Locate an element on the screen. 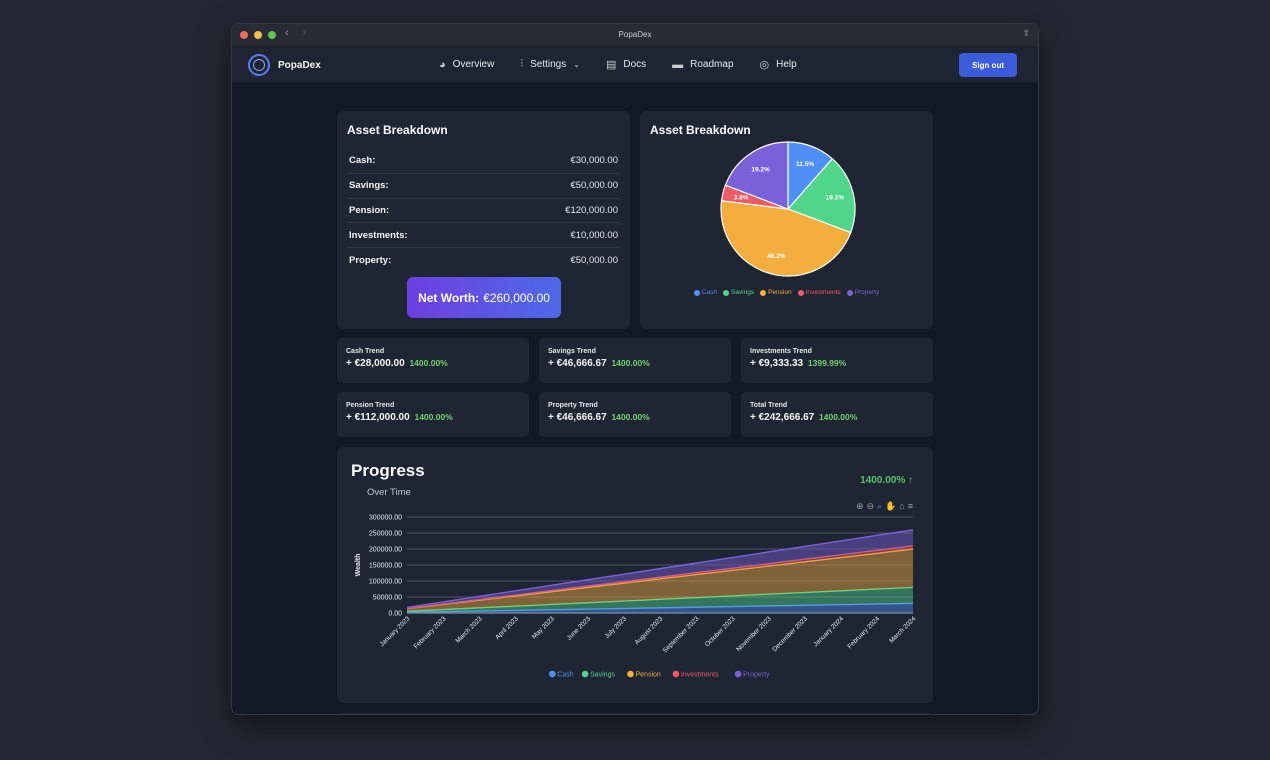 This screenshot has width=1270, height=760. legend-label: Property is located at coordinates (867, 292).